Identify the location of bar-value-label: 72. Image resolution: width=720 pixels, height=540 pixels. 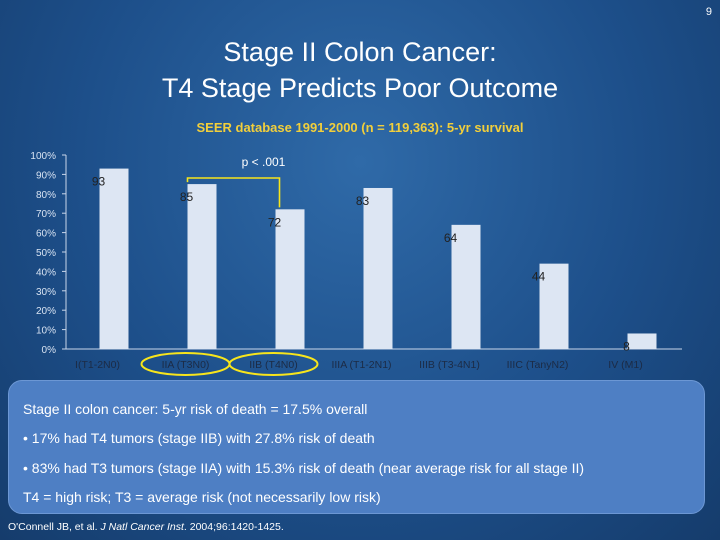
(275, 222).